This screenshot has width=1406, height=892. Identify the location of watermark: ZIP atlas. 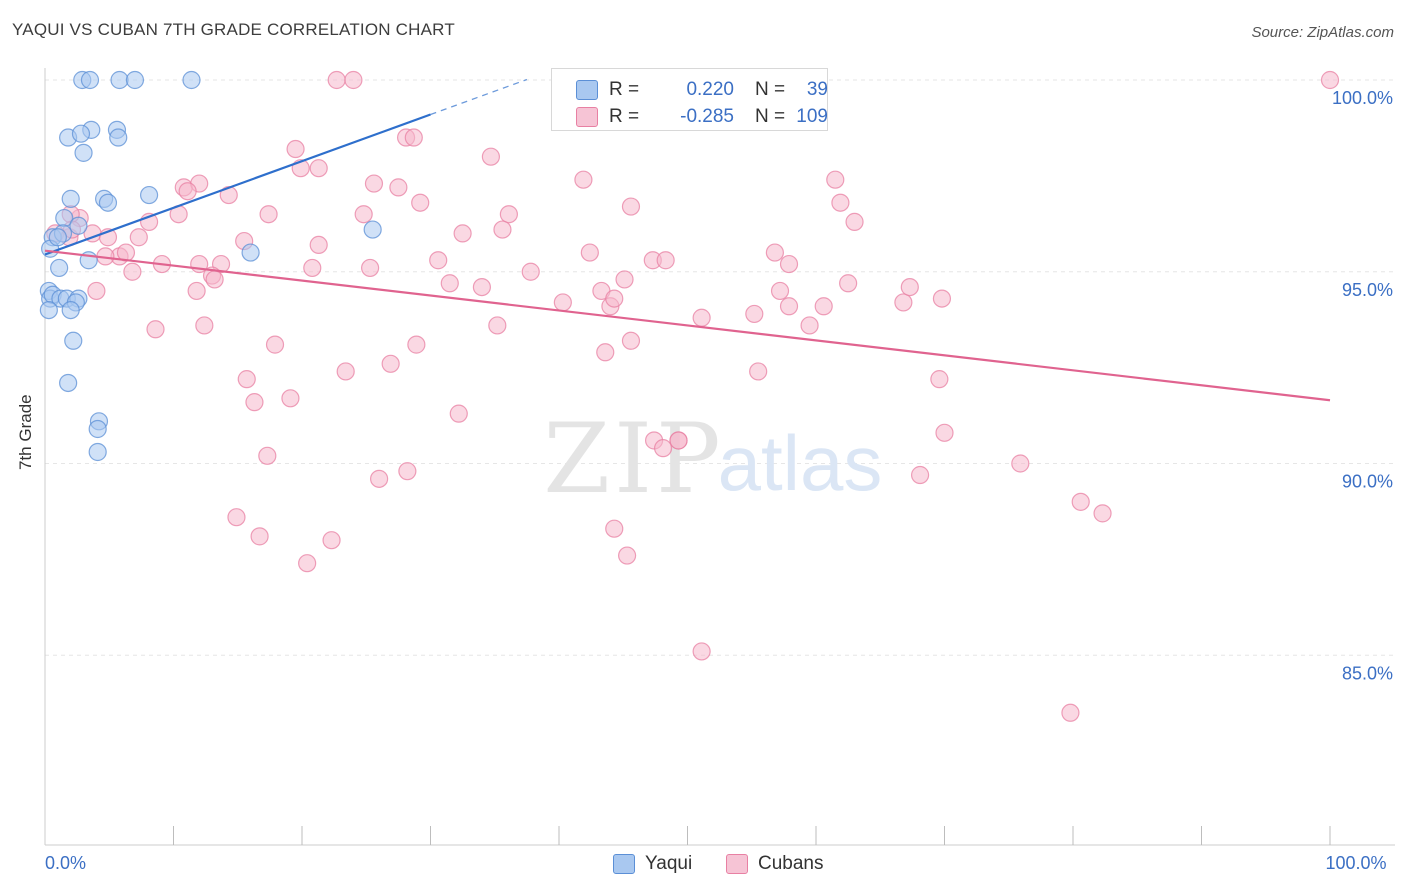
(712, 459).